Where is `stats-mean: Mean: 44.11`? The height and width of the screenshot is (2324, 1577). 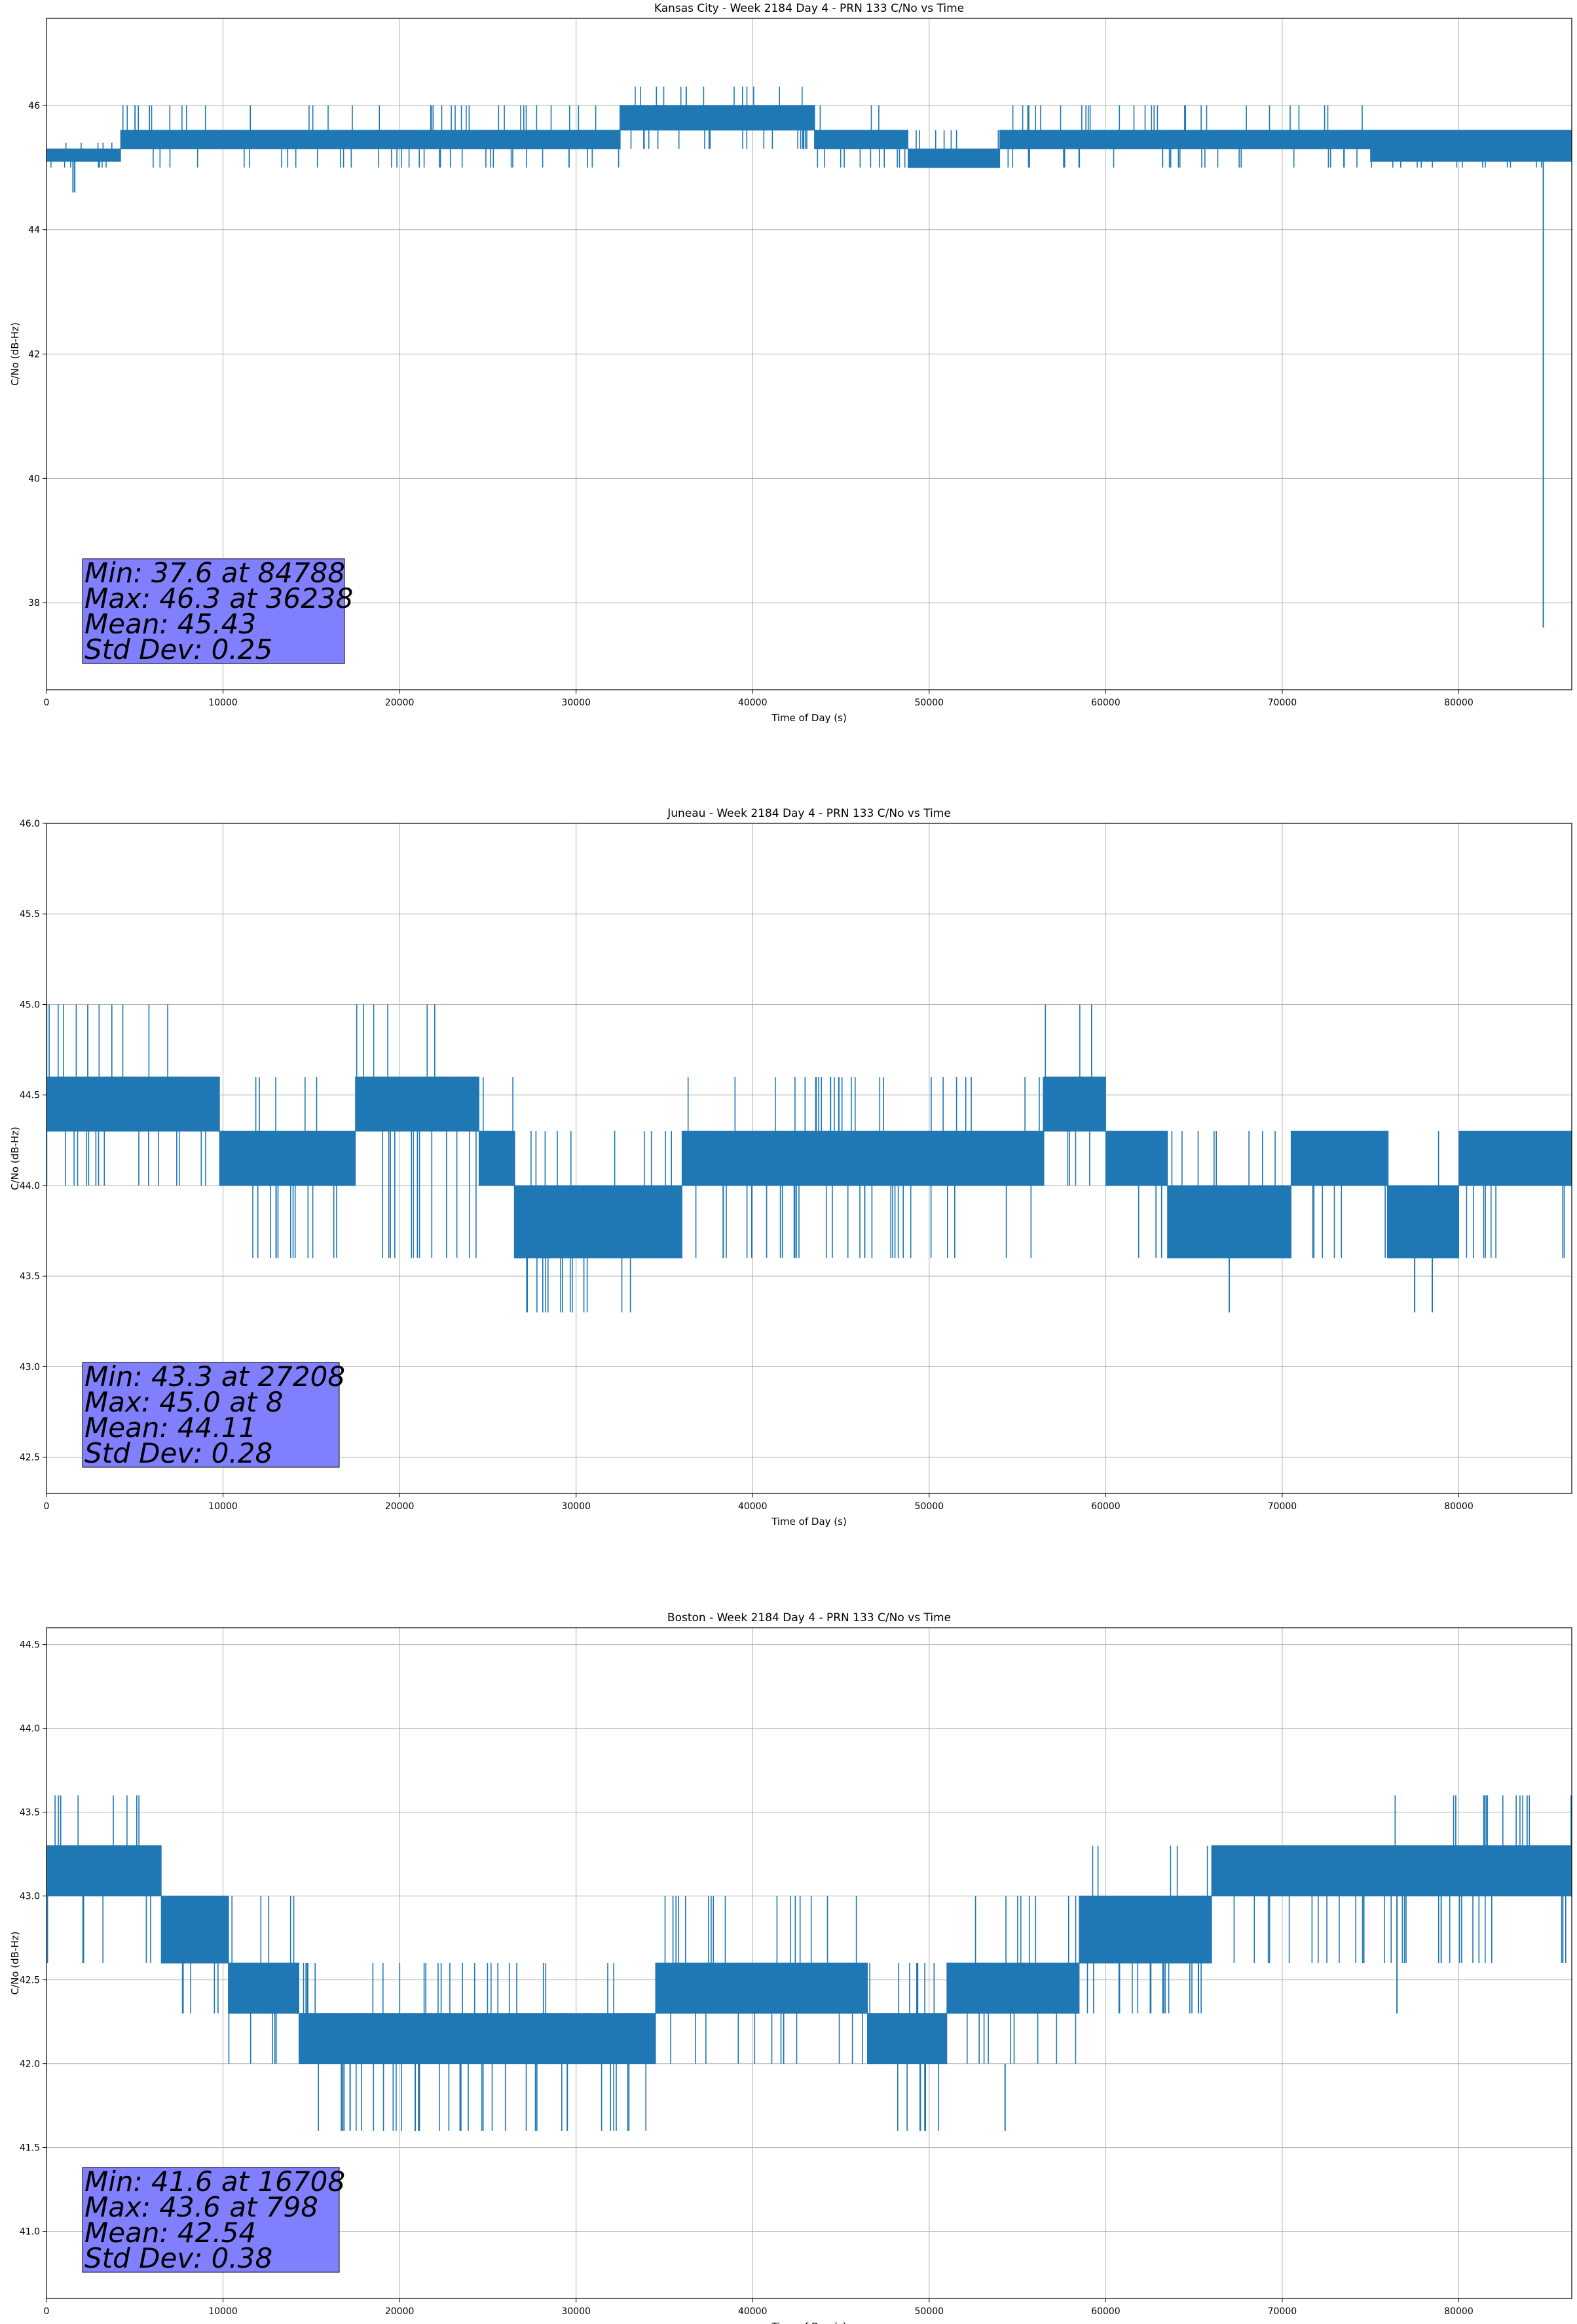 stats-mean: Mean: 44.11 is located at coordinates (170, 1428).